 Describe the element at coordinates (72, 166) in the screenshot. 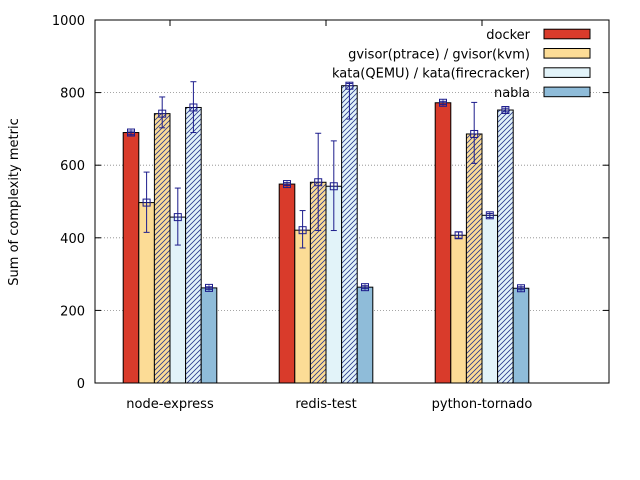

I see `y-tick-label: 600` at that location.